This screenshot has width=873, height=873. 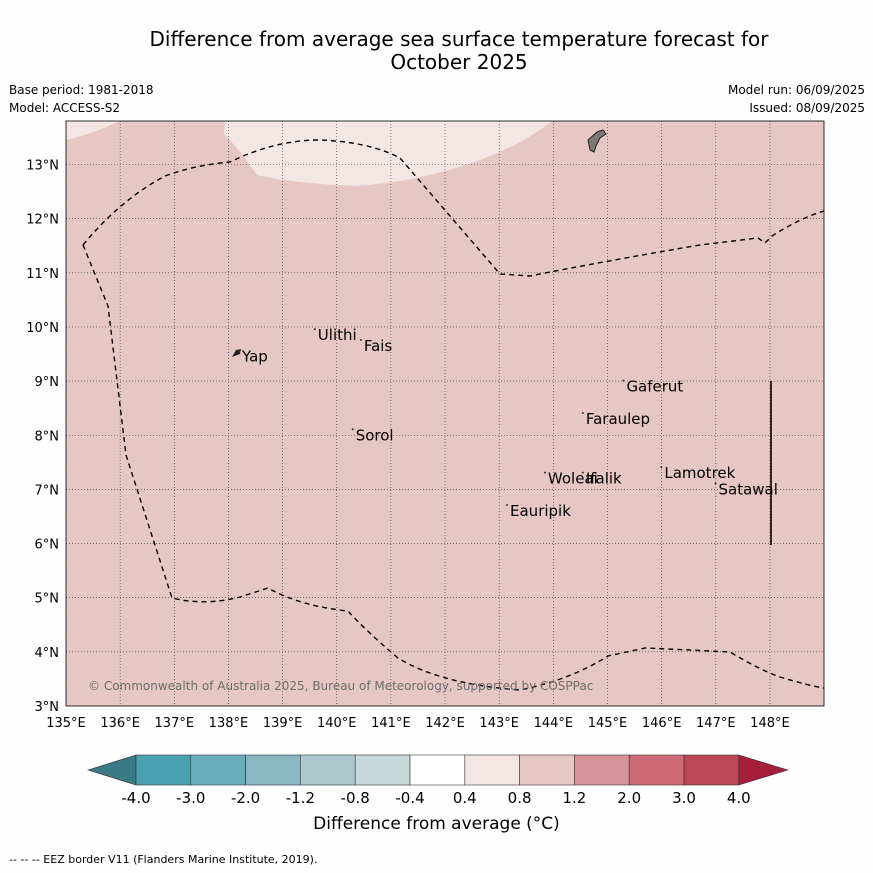 What do you see at coordinates (716, 723) in the screenshot?
I see `longitude-tick-label: 147°E` at bounding box center [716, 723].